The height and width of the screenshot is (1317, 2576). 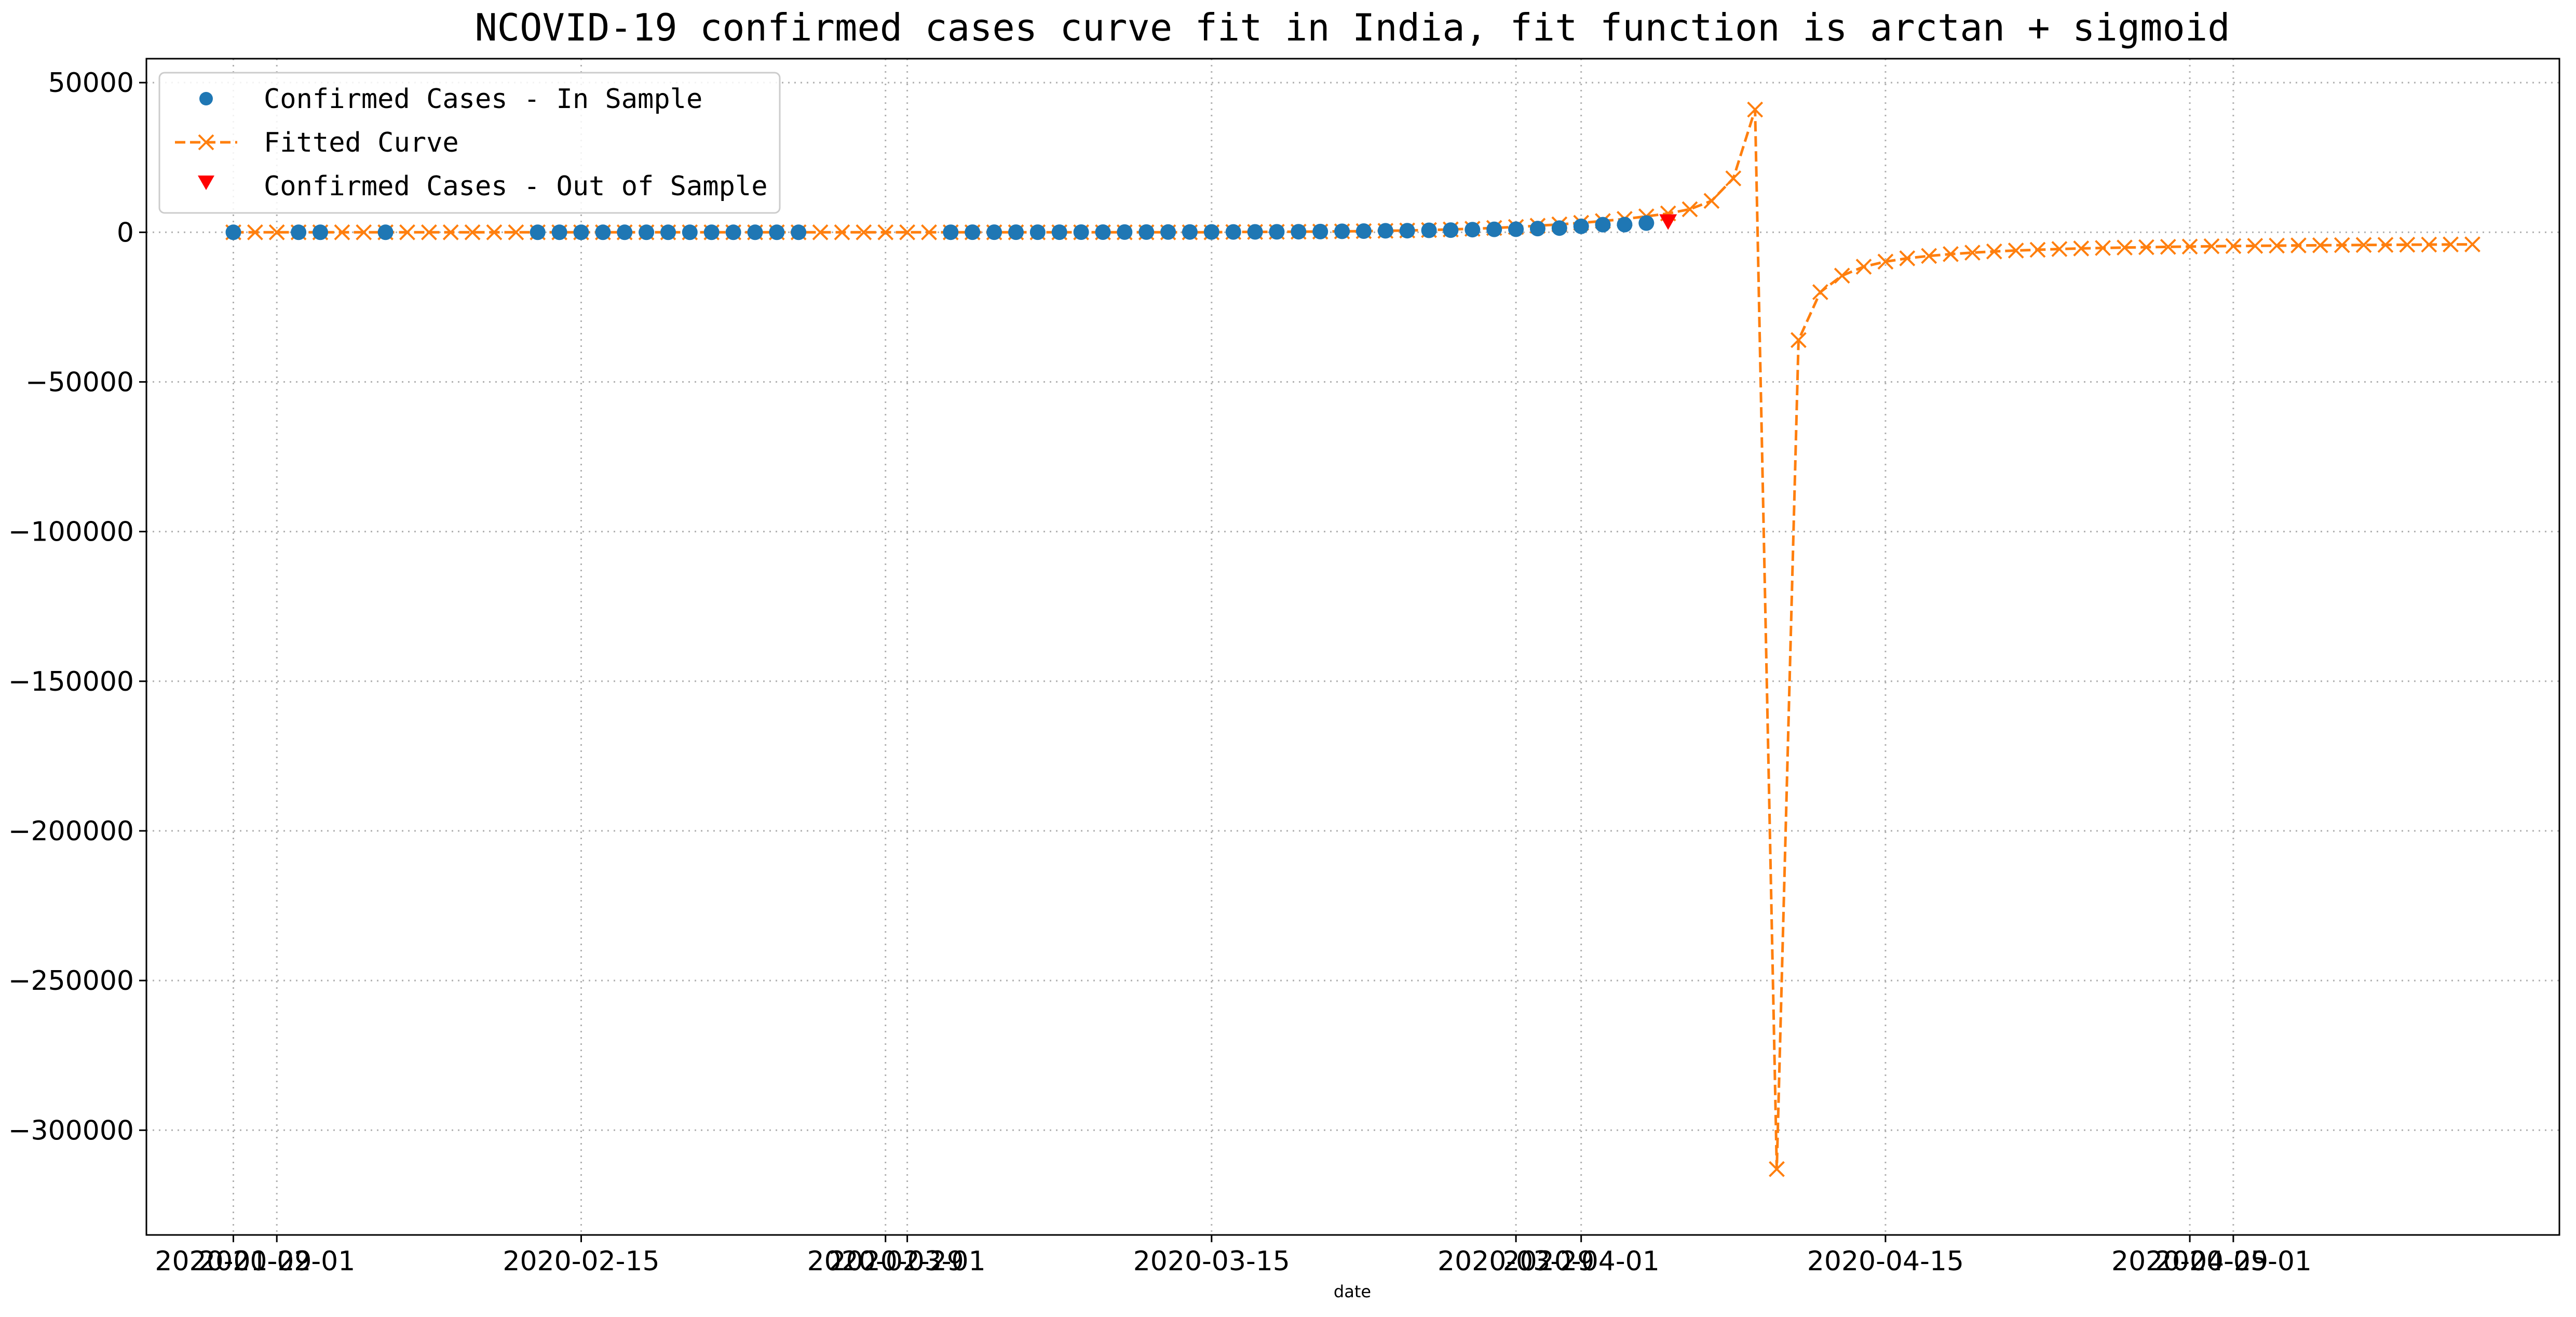 What do you see at coordinates (233, 1261) in the screenshot?
I see `x-tick-label: 2020-01-29` at bounding box center [233, 1261].